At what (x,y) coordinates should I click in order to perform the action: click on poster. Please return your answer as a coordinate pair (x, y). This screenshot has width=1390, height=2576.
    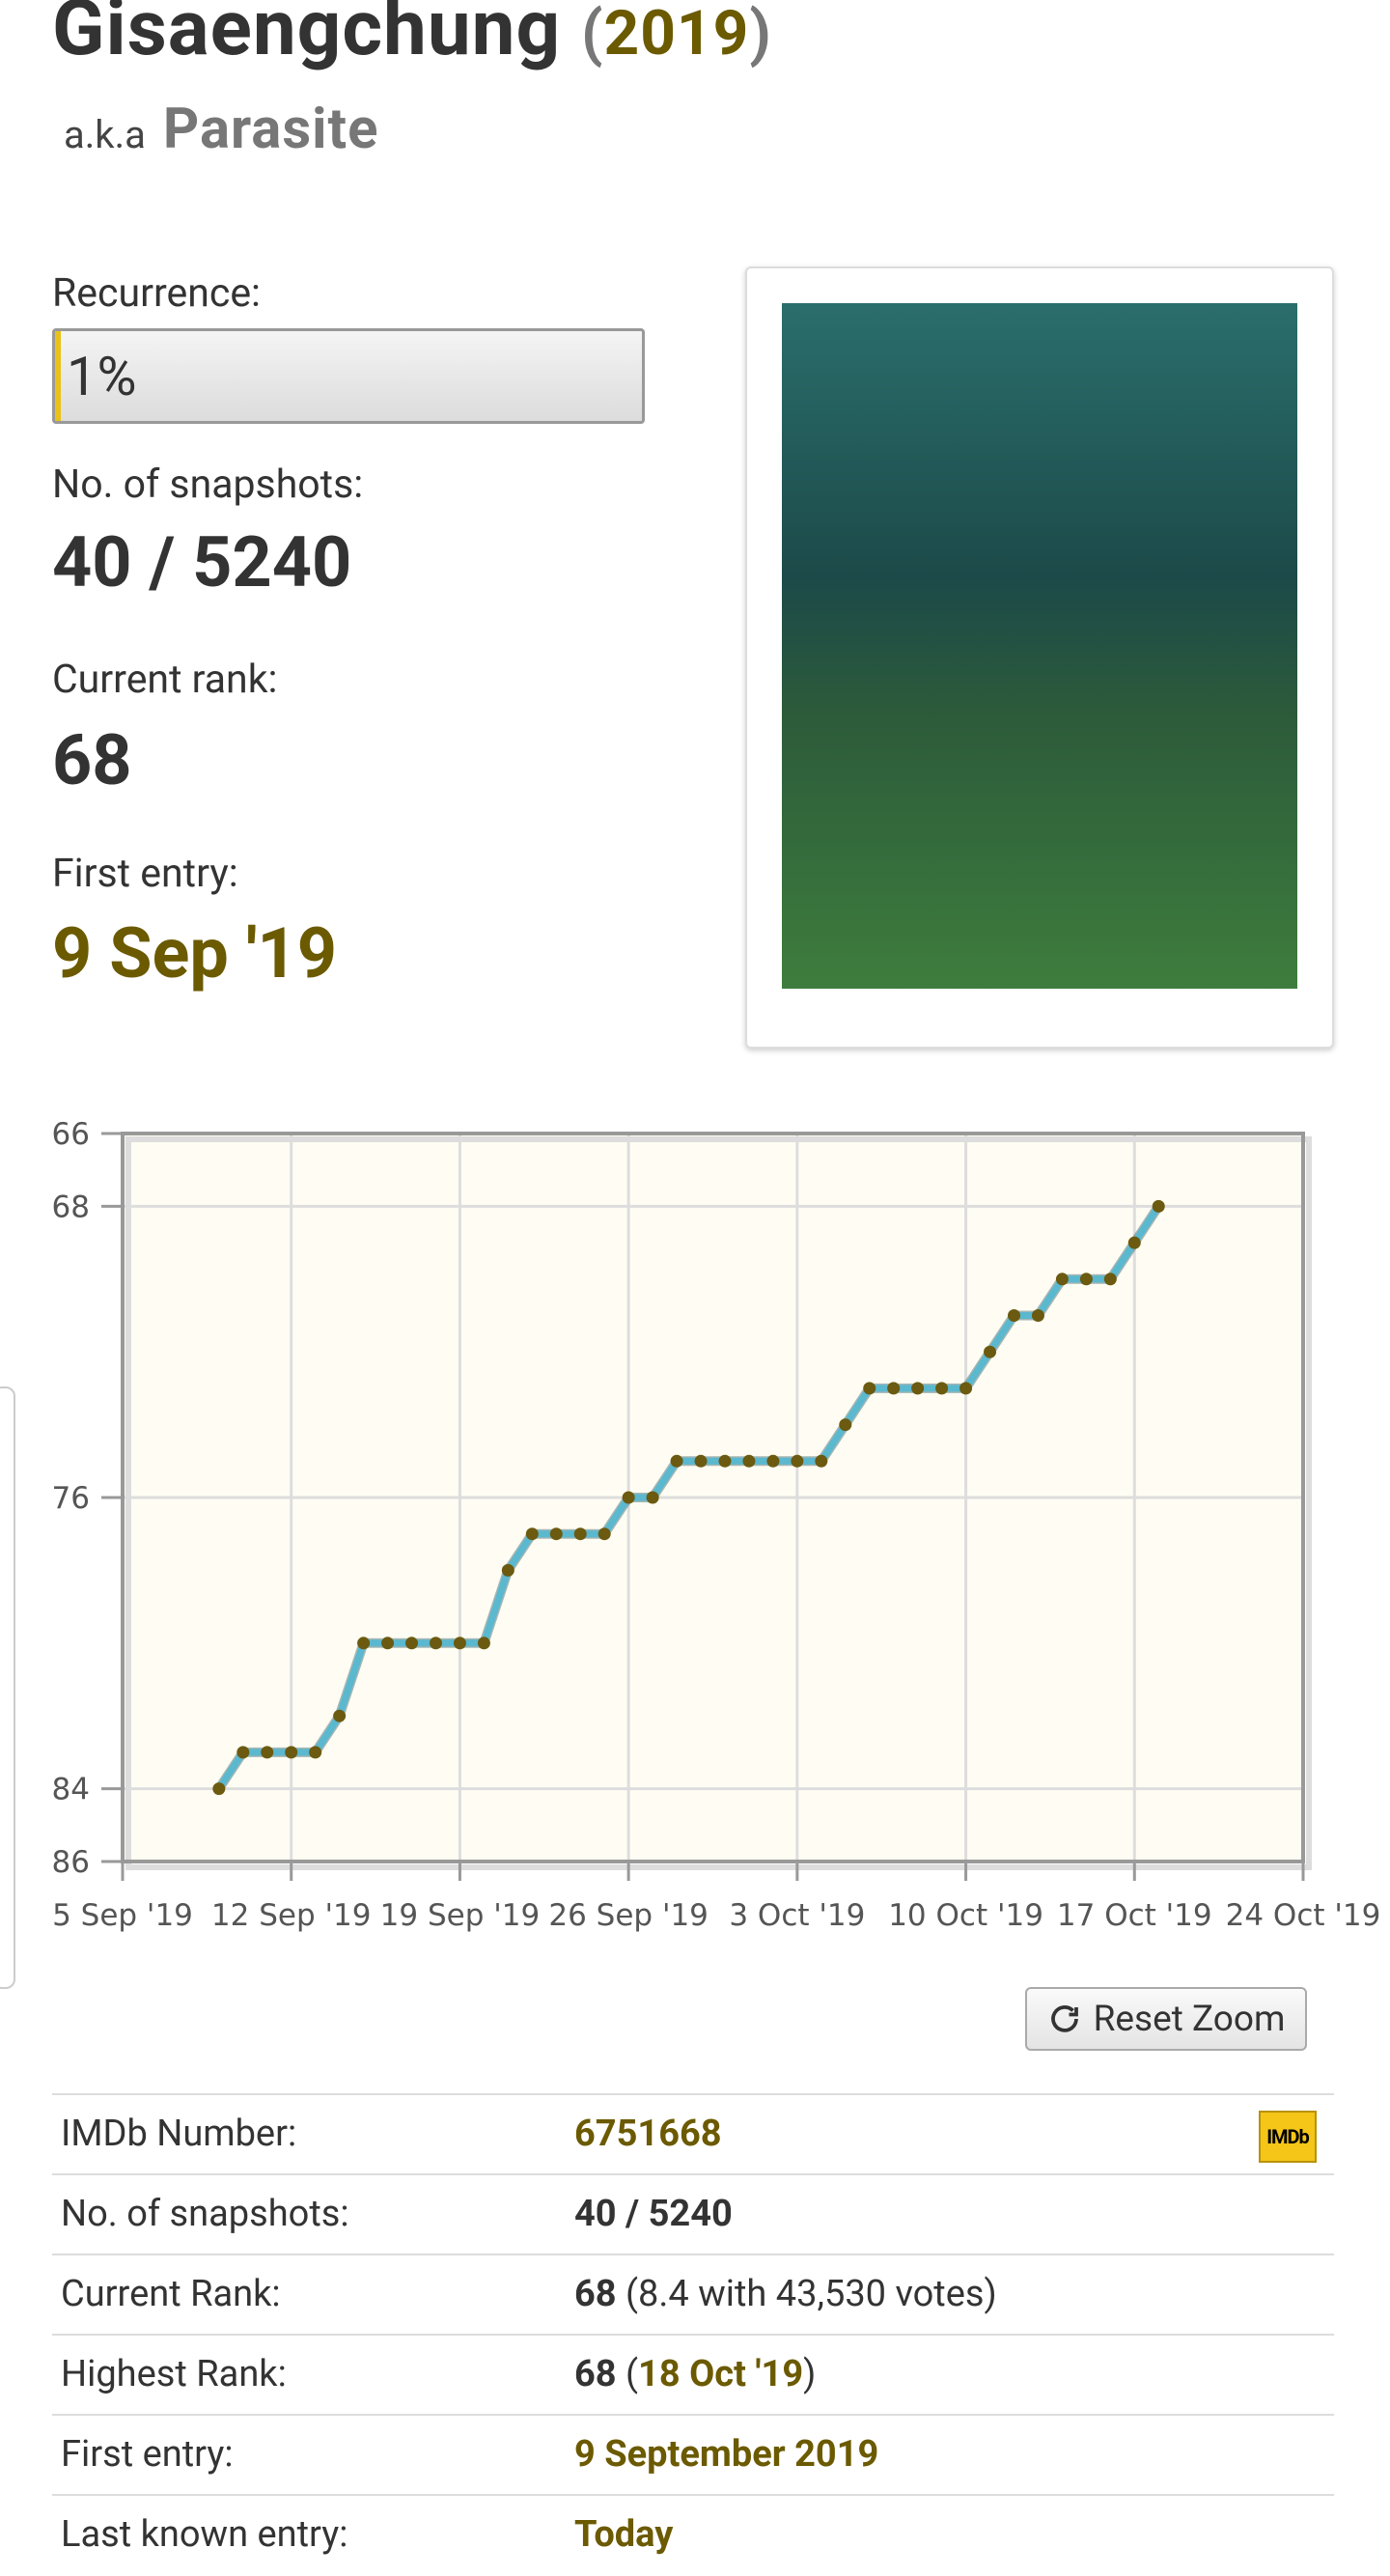
    Looking at the image, I should click on (1039, 658).